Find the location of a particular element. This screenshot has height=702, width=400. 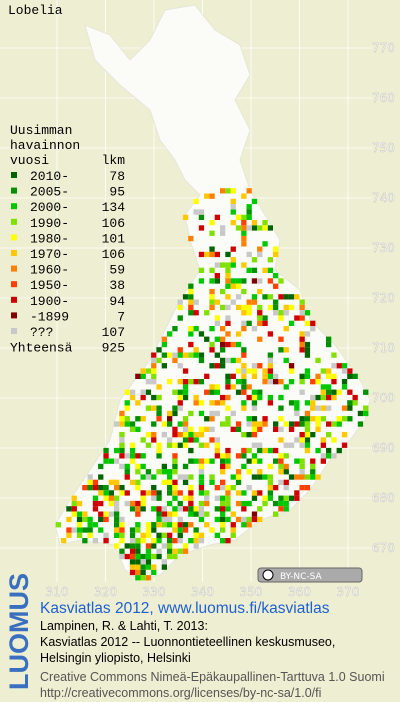

y-tick-label: 750 is located at coordinates (383, 148).